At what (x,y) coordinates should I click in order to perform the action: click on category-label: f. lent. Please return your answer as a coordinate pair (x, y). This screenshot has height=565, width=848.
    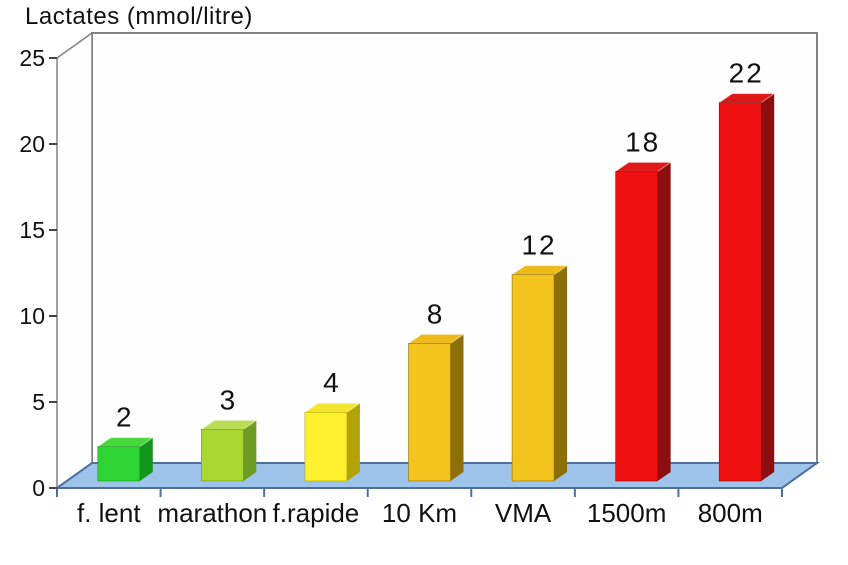
    Looking at the image, I should click on (109, 513).